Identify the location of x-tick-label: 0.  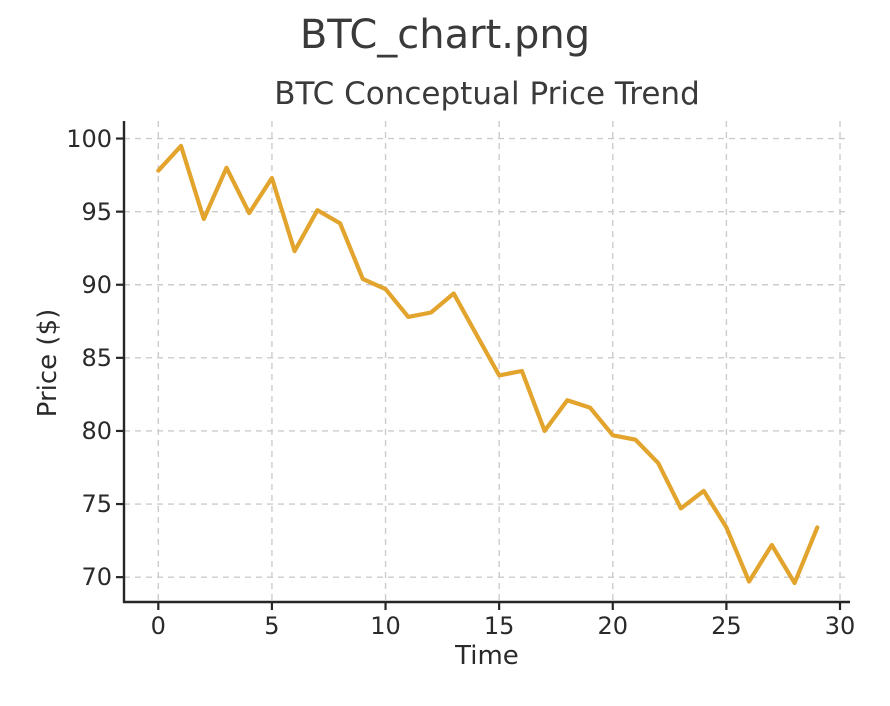
(158, 626).